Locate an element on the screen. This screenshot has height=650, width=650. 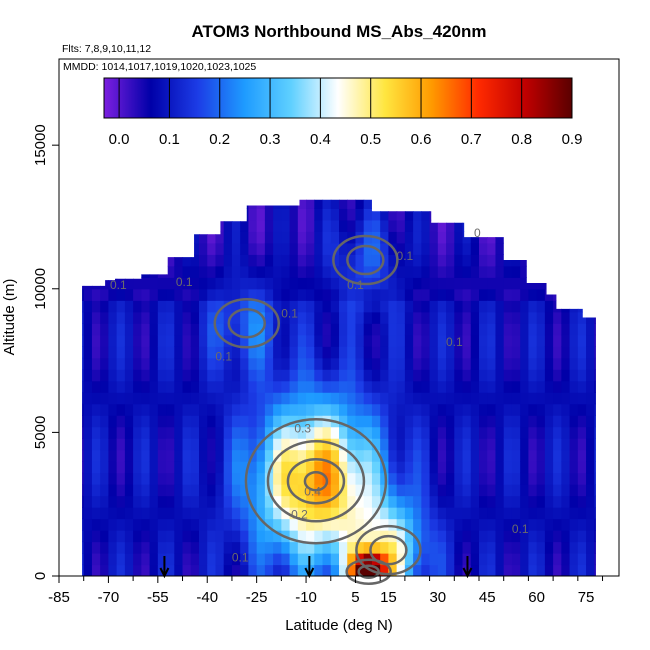
x-tick-label: -85 is located at coordinates (59, 597).